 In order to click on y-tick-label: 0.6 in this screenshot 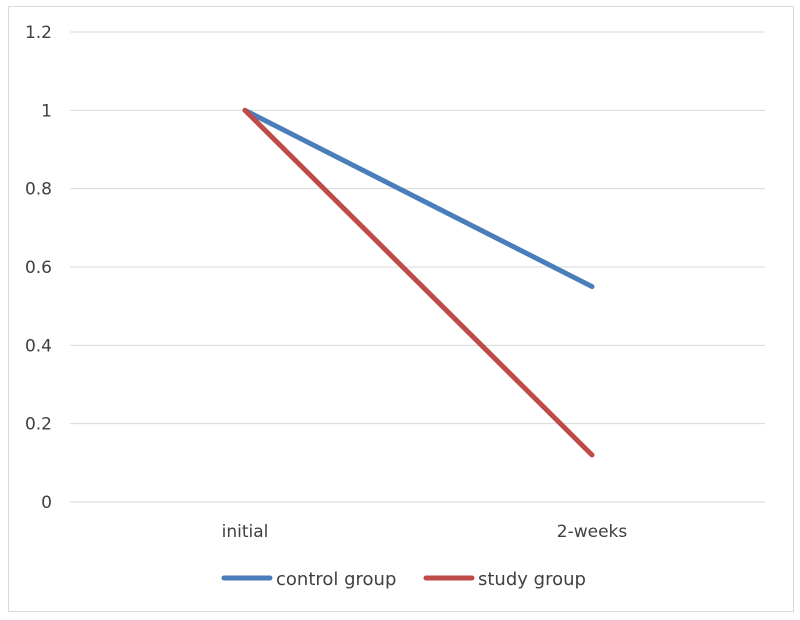, I will do `click(38, 268)`.